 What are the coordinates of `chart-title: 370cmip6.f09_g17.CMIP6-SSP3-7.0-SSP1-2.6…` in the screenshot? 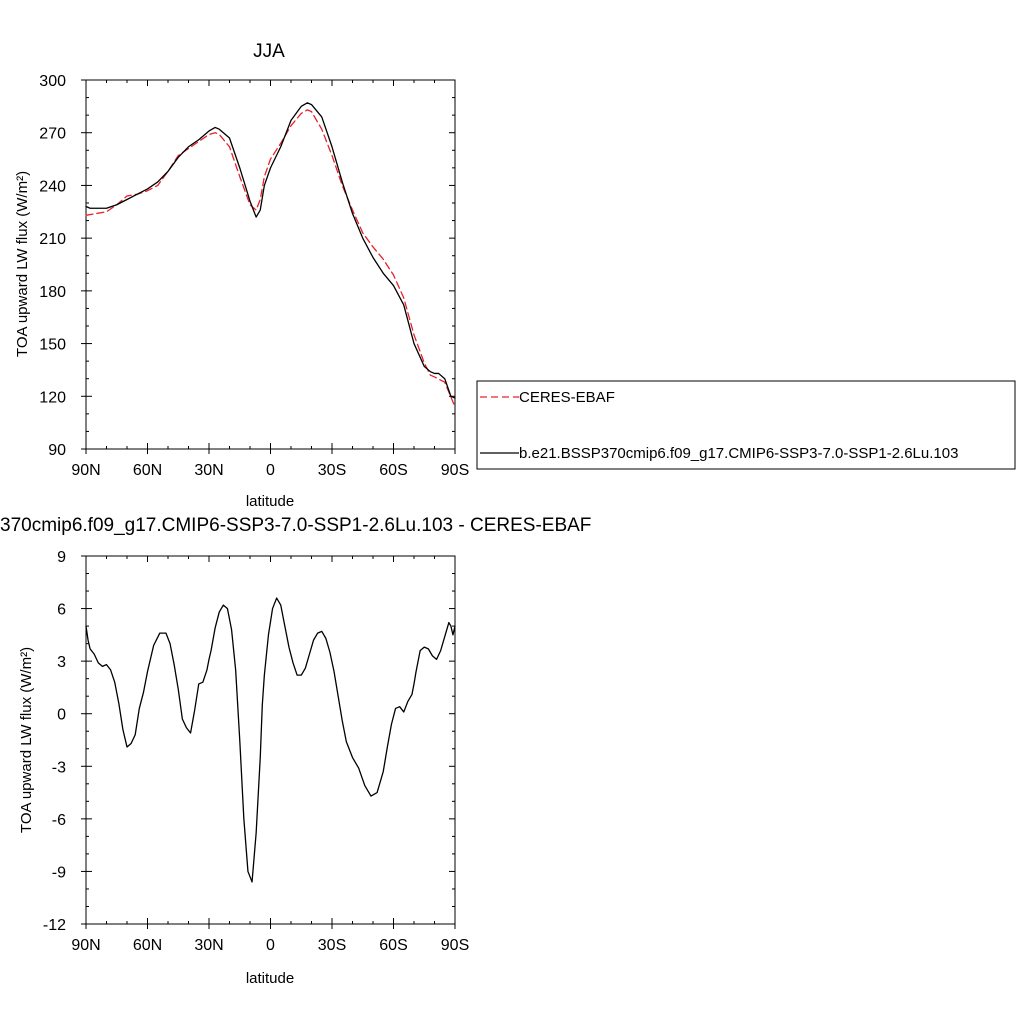 It's located at (295, 525).